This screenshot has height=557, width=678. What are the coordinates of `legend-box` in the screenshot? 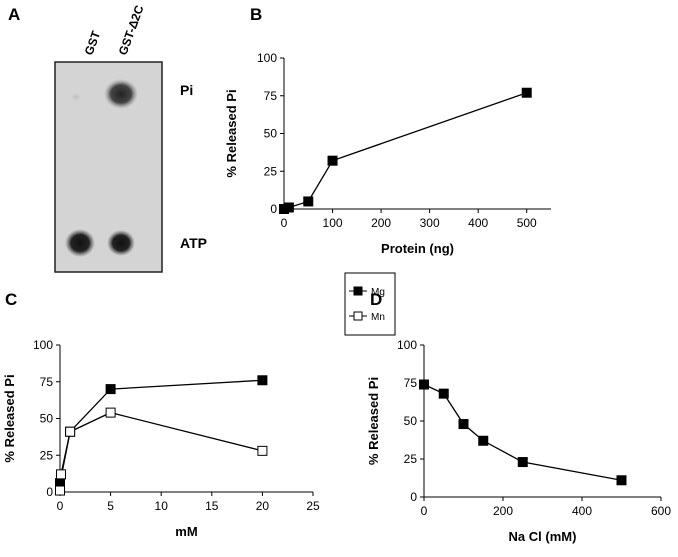 It's located at (370, 304).